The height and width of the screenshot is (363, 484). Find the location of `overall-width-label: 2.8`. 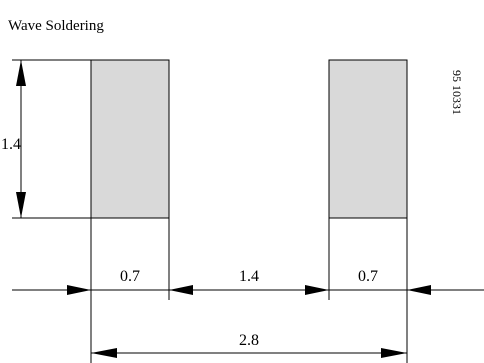

overall-width-label: 2.8 is located at coordinates (249, 340).